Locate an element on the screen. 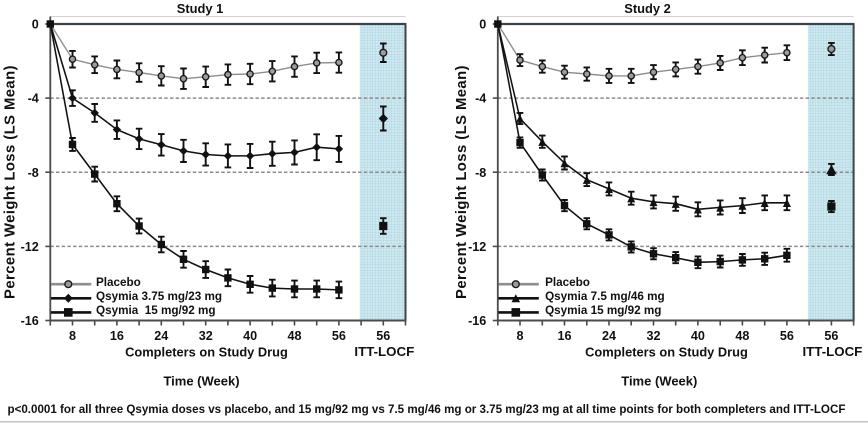  svg-text: Study 2 is located at coordinates (647, 8).